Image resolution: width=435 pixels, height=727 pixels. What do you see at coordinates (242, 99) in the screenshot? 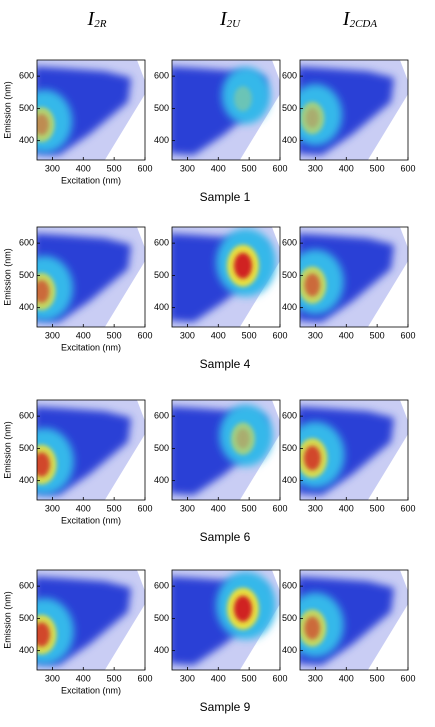
I see `heat-warm` at bounding box center [242, 99].